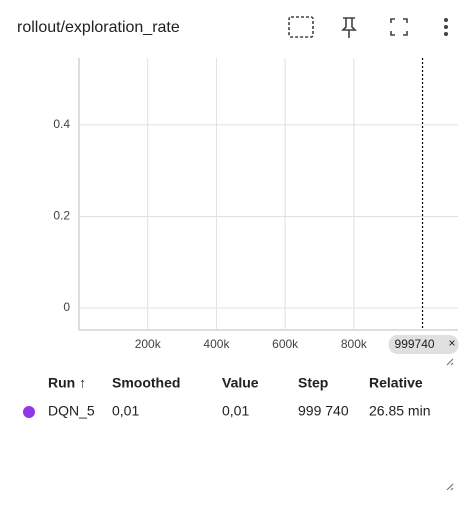 The width and height of the screenshot is (473, 517). Describe the element at coordinates (396, 383) in the screenshot. I see `table-header: Relative` at that location.